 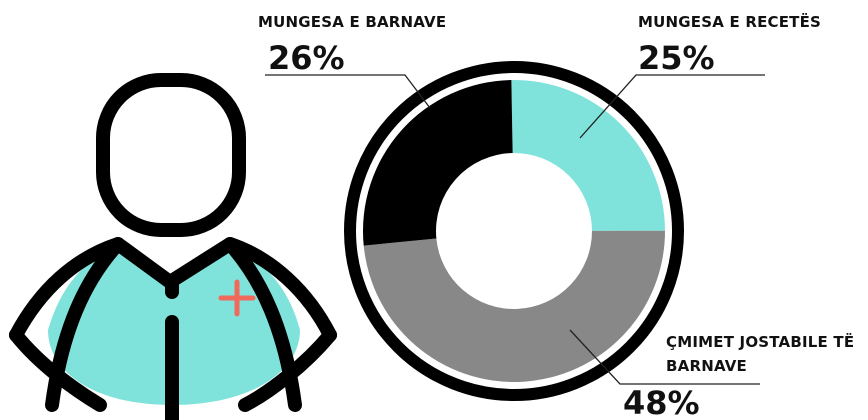 I want to click on plus-icon, so click(x=237, y=298).